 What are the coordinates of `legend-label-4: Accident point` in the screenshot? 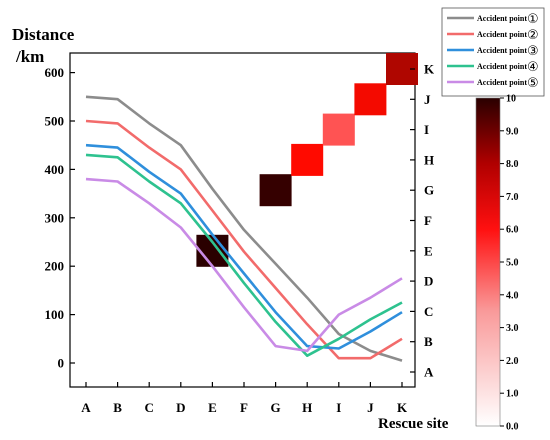 It's located at (502, 66).